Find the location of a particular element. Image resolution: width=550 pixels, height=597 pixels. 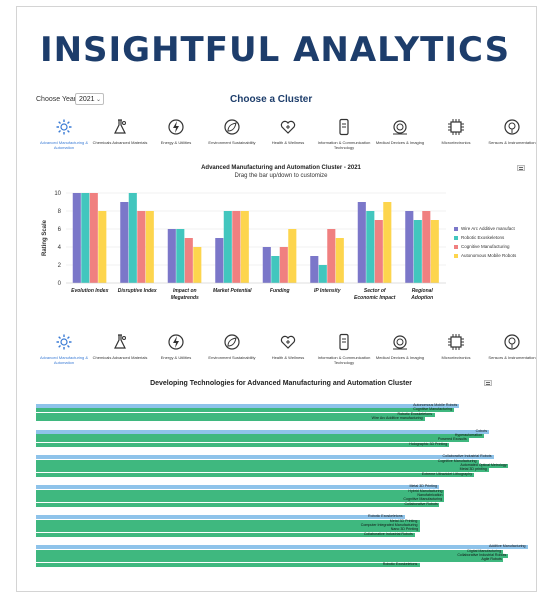

legend-item: Wire Arc Additive manufact is located at coordinates (485, 230).